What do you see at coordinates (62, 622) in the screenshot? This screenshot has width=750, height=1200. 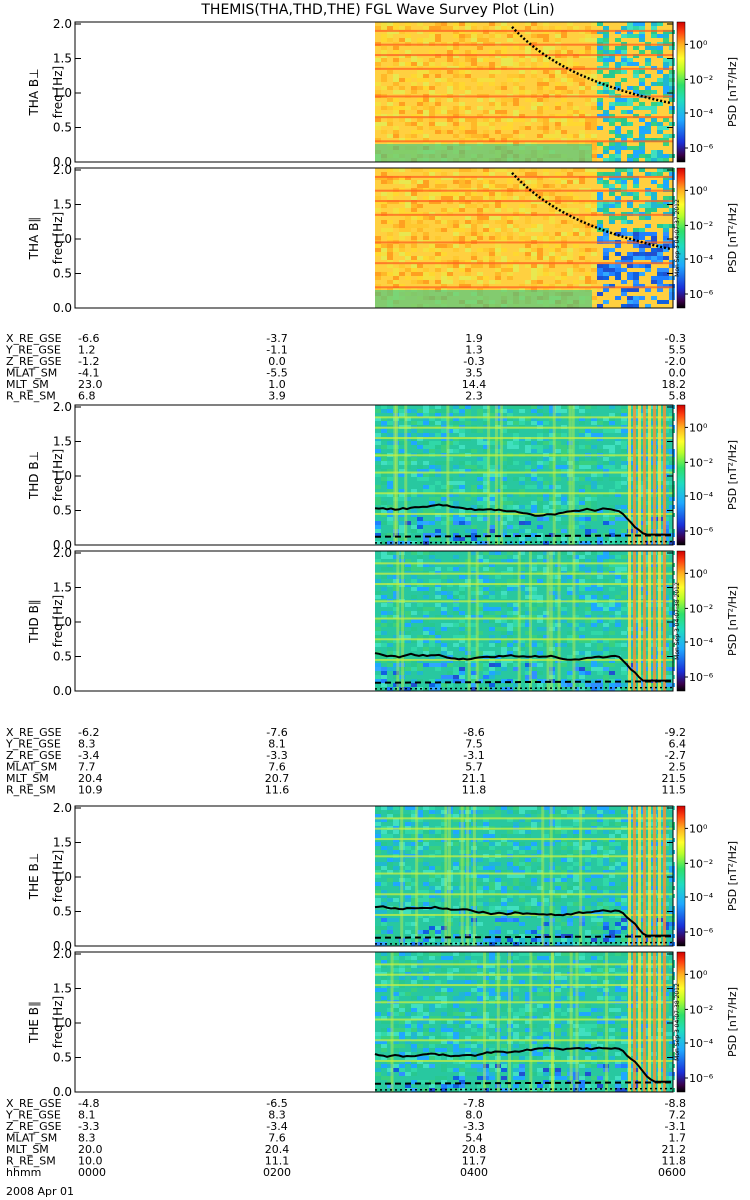 I see `y-tick-label: 1.0` at bounding box center [62, 622].